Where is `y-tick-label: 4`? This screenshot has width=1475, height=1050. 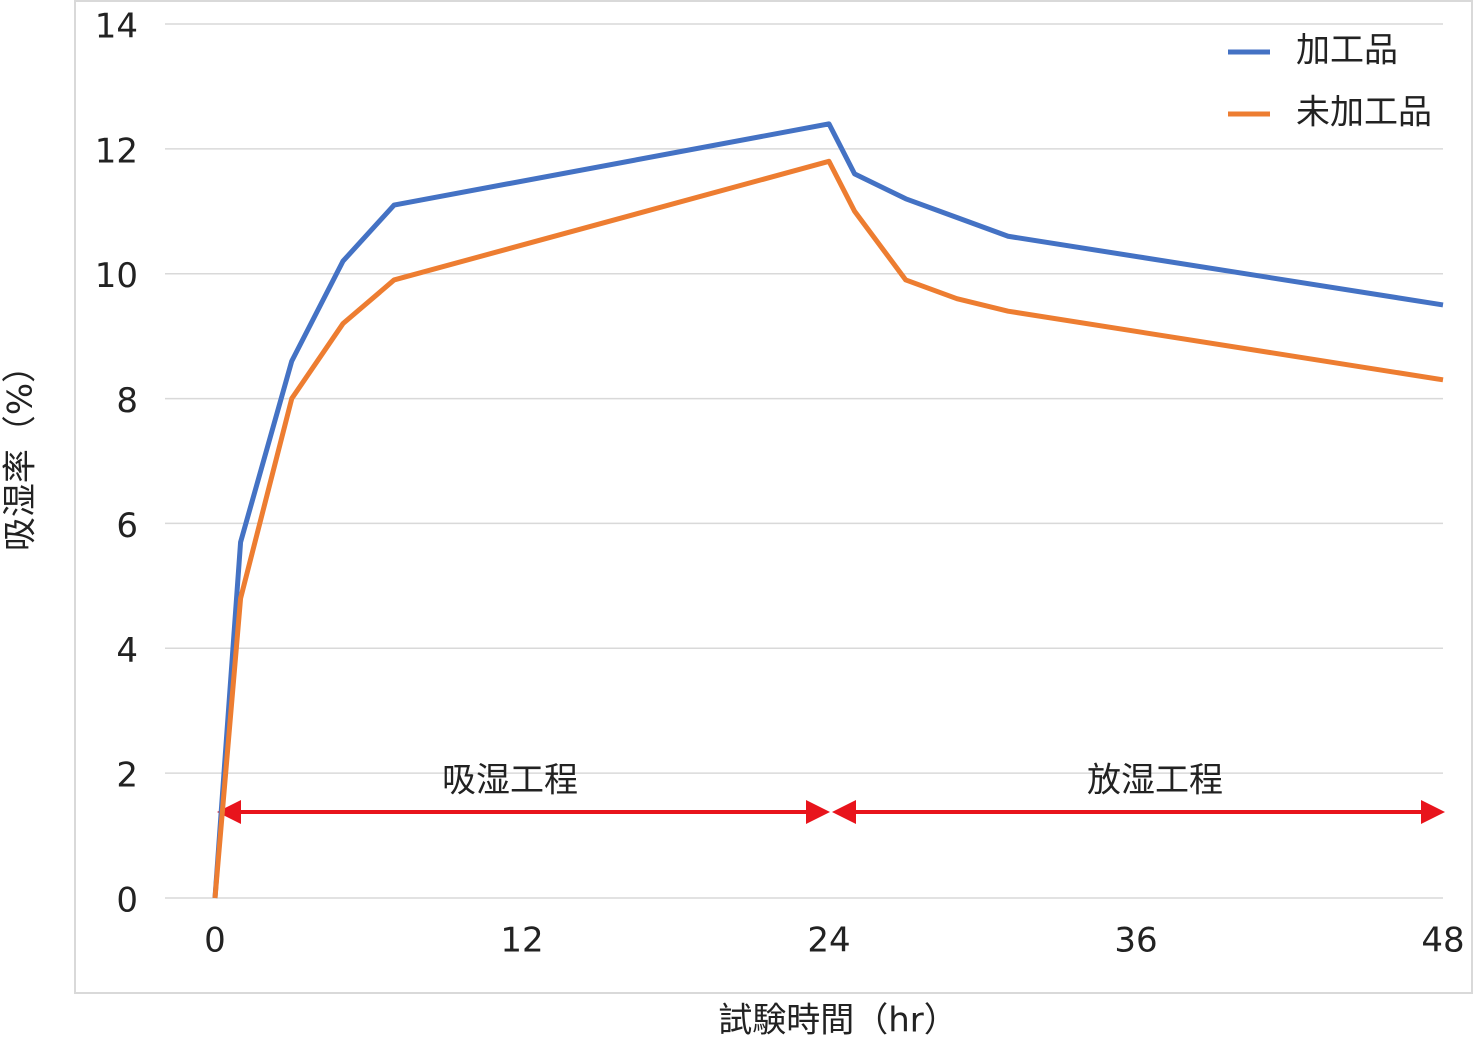 y-tick-label: 4 is located at coordinates (127, 651).